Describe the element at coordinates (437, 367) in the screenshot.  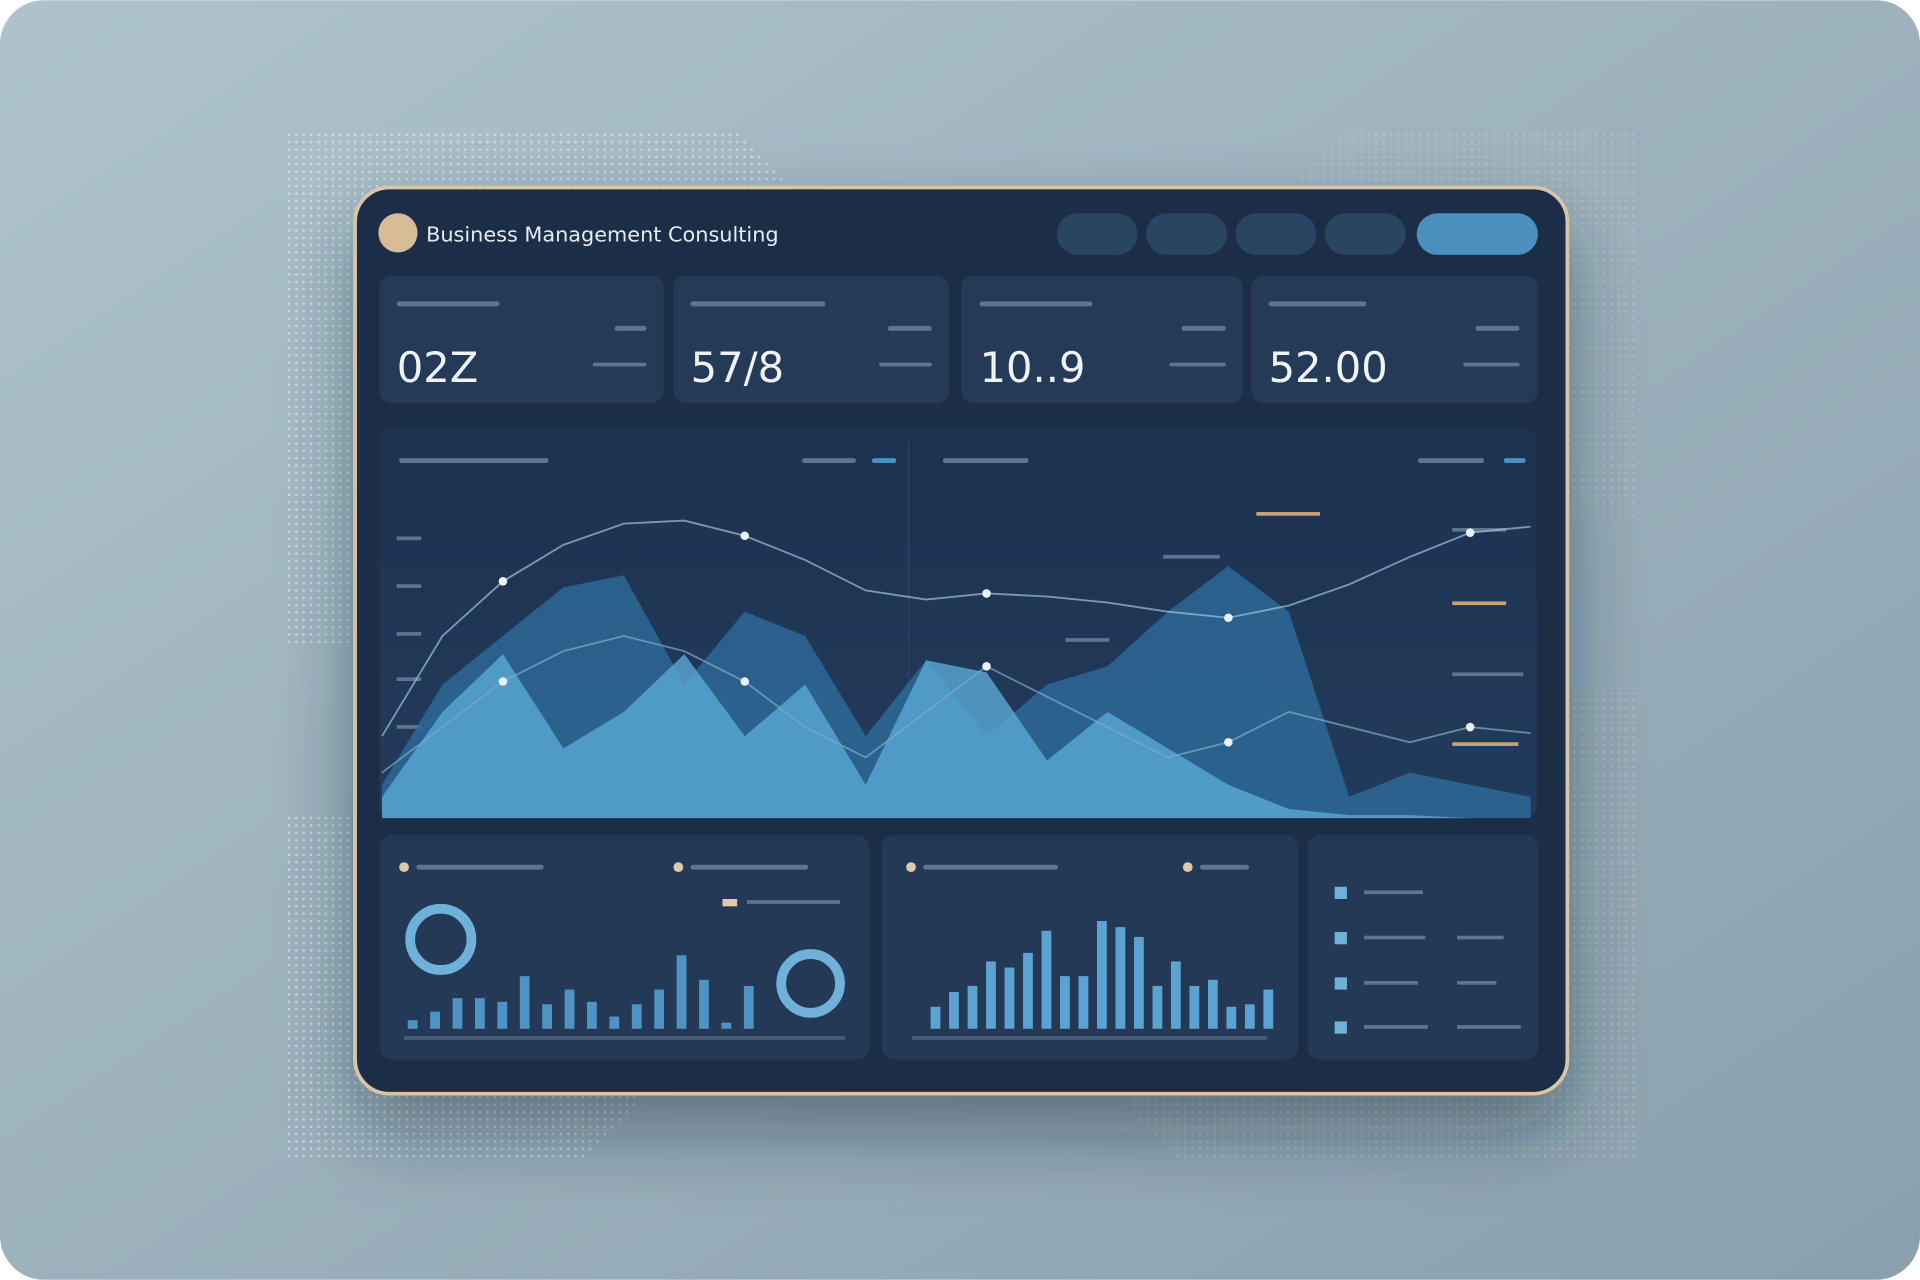
I see `kpi-value: 02Z` at that location.